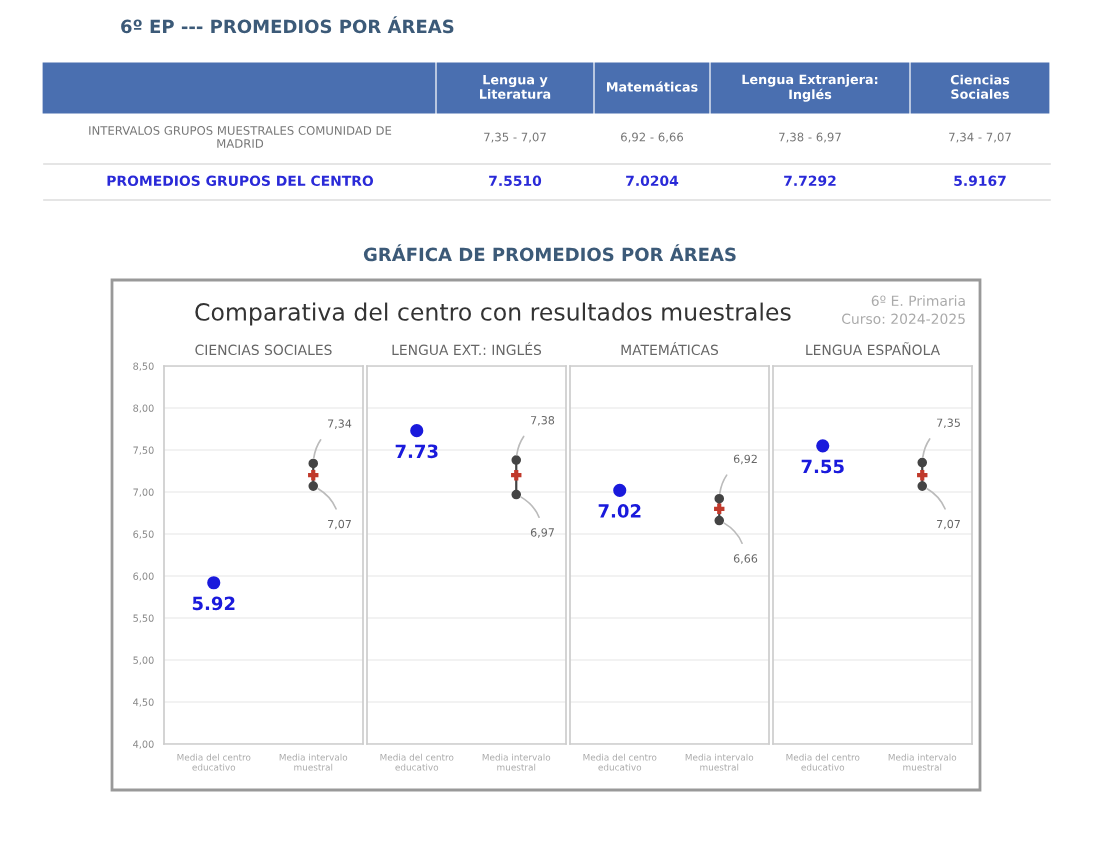  I want to click on data-label: 5.92, so click(213, 603).